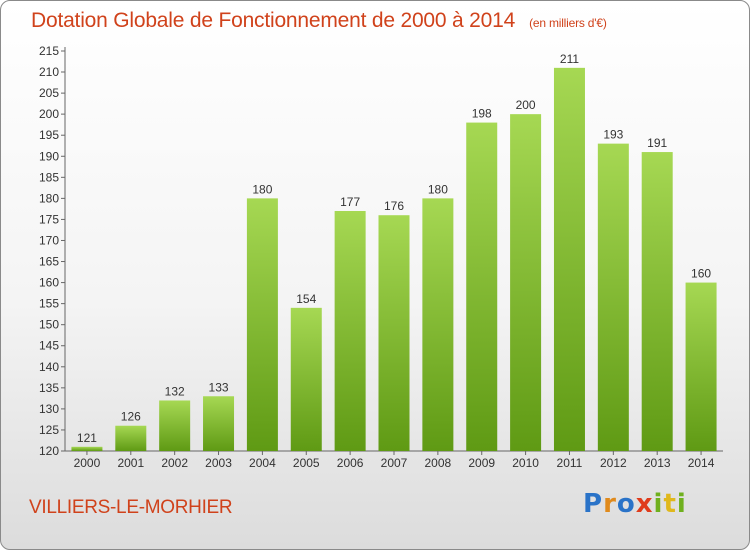 The width and height of the screenshot is (750, 550). What do you see at coordinates (49, 93) in the screenshot?
I see `y-tick-label: 205` at bounding box center [49, 93].